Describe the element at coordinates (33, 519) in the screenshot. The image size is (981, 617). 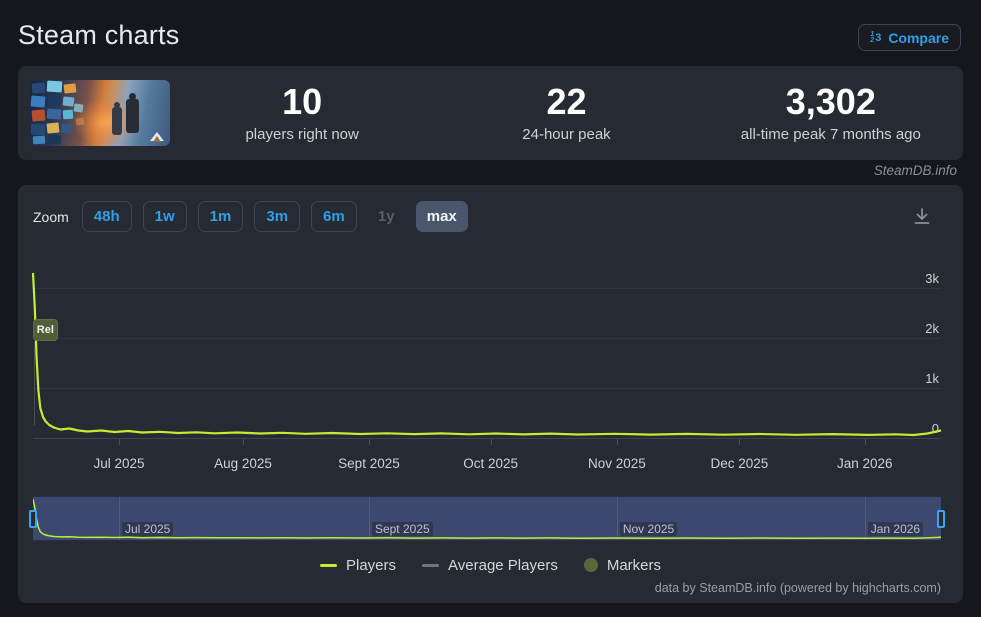
I see `navigator-handle-left` at that location.